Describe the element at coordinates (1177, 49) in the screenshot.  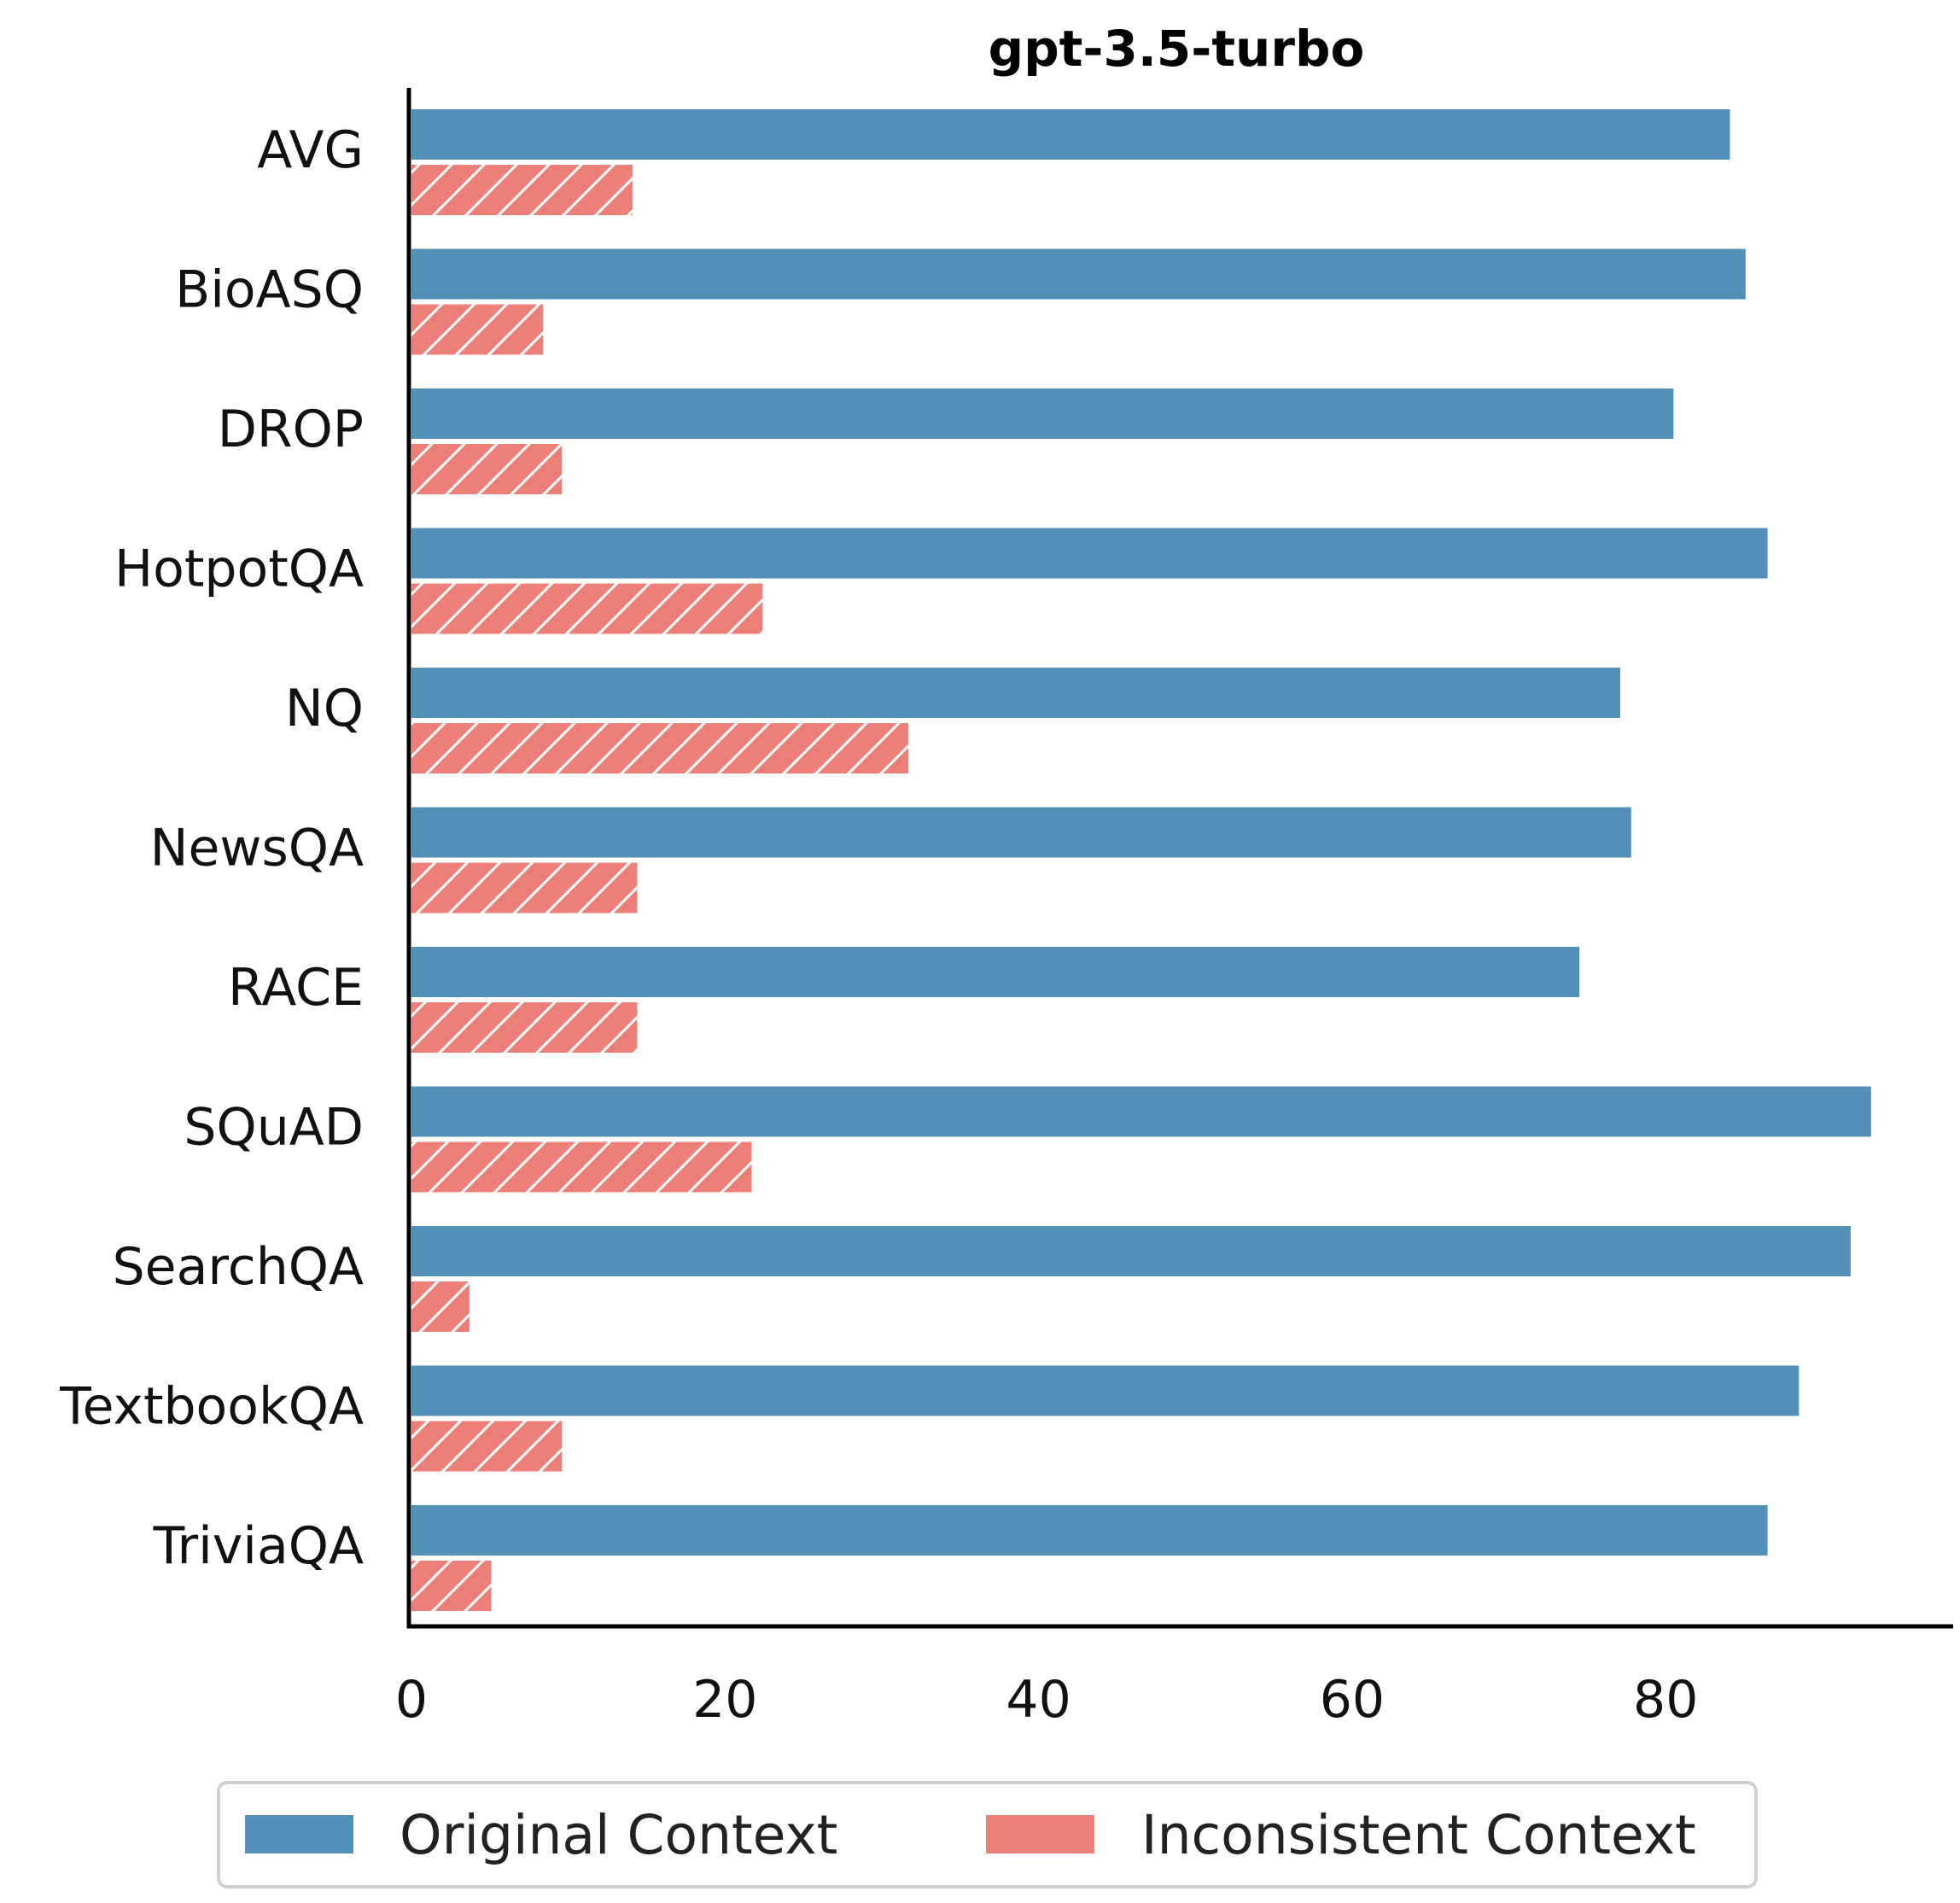
I see `chart-title: gpt-3.5-turbo` at that location.